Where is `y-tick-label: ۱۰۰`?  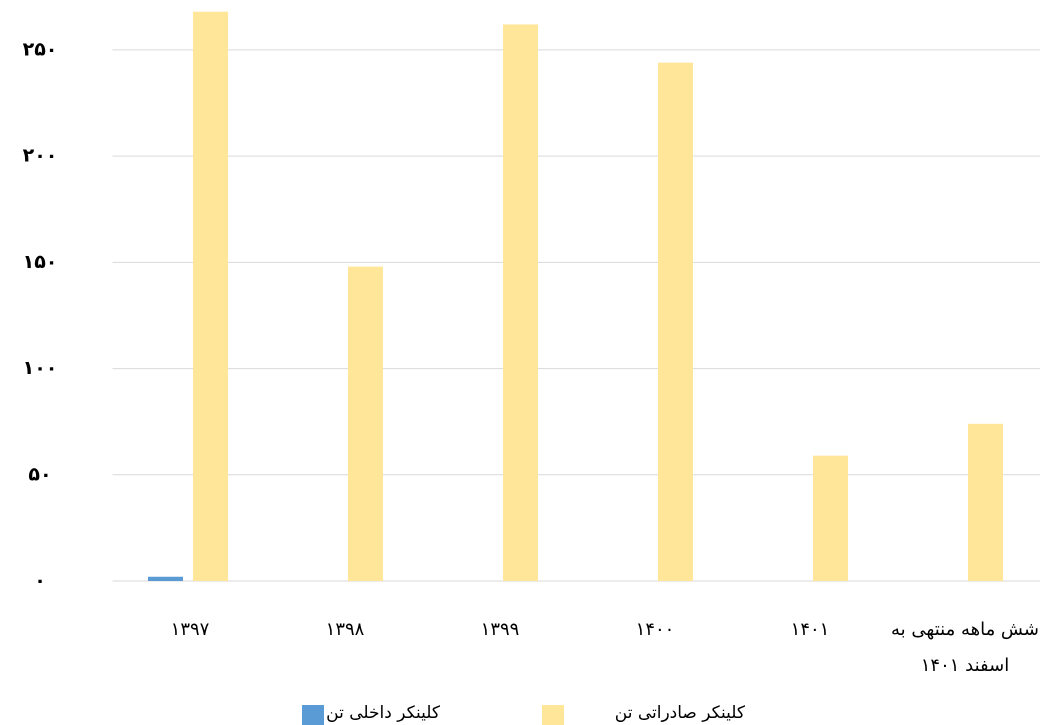
y-tick-label: ۱۰۰ is located at coordinates (40, 368).